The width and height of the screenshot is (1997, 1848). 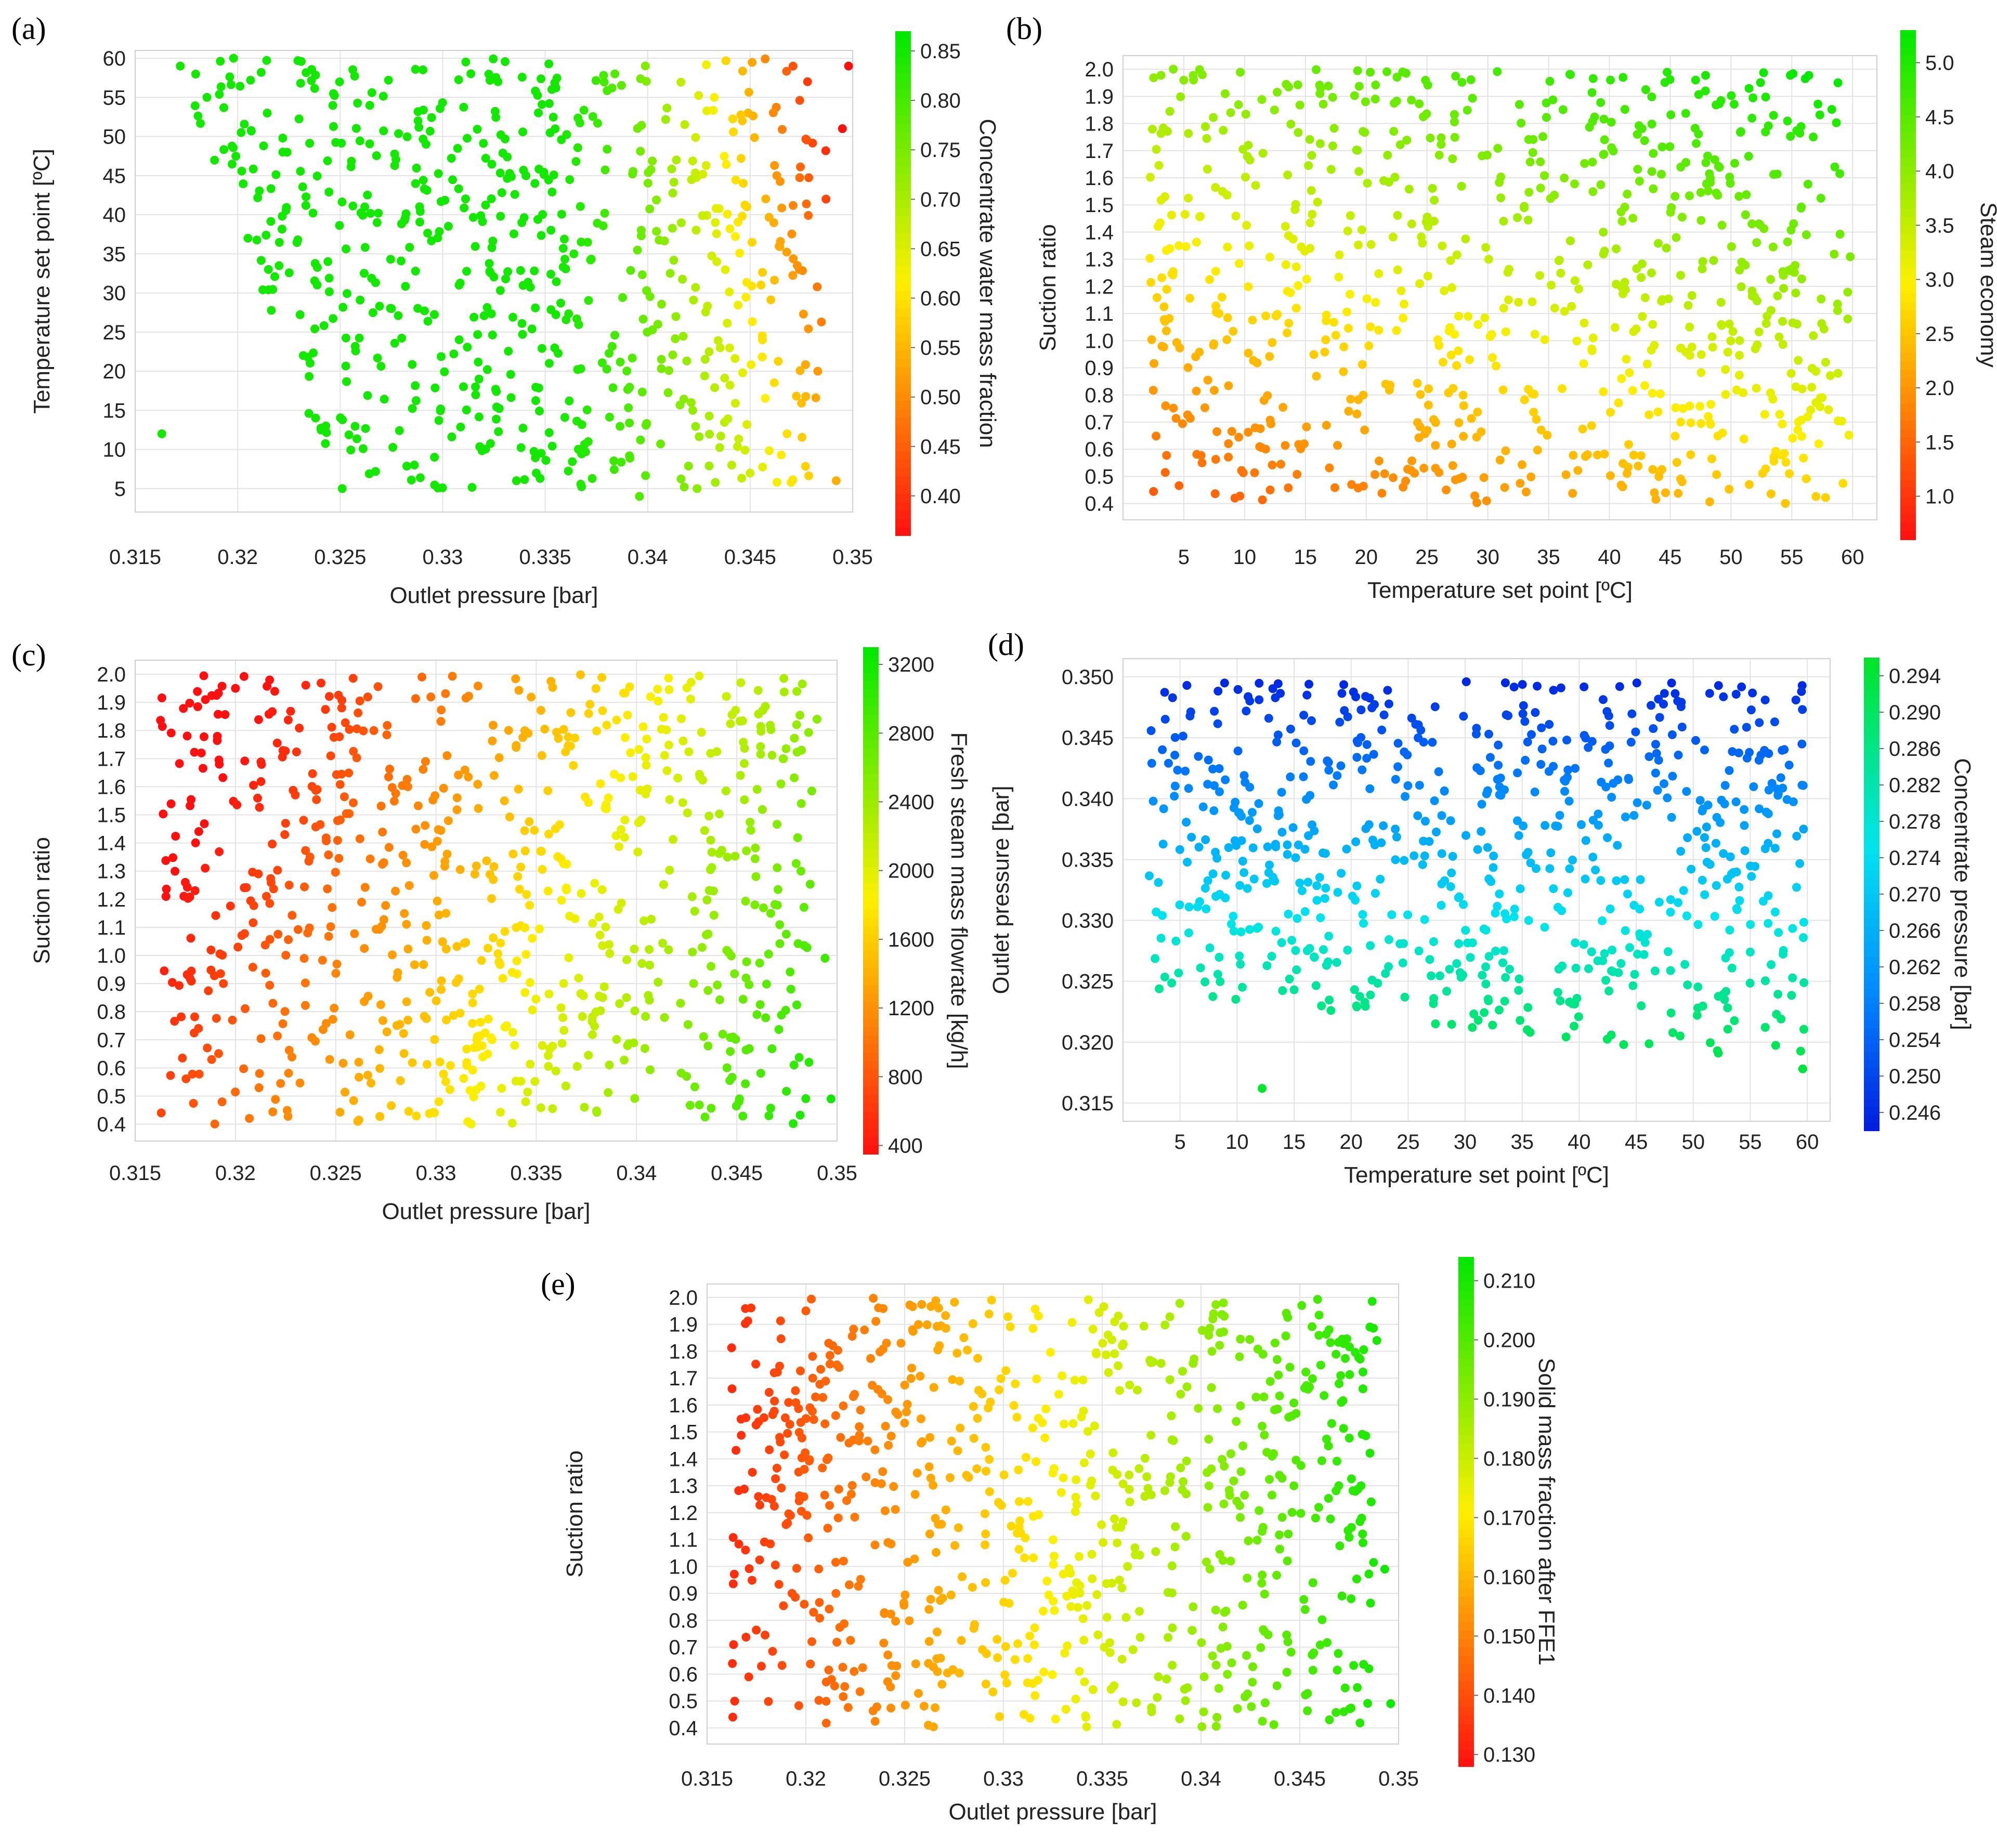 What do you see at coordinates (115, 332) in the screenshot?
I see `y-tick-label: 25` at bounding box center [115, 332].